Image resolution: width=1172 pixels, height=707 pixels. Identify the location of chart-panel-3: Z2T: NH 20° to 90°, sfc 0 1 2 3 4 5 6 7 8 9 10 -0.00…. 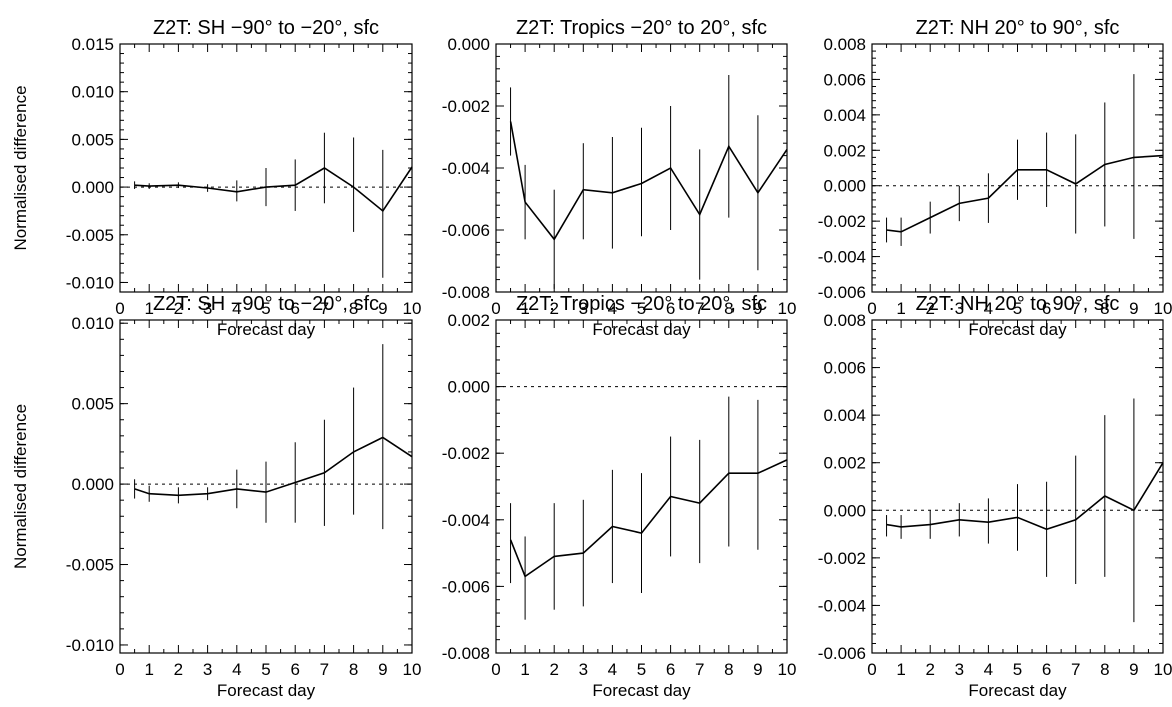
(995, 178).